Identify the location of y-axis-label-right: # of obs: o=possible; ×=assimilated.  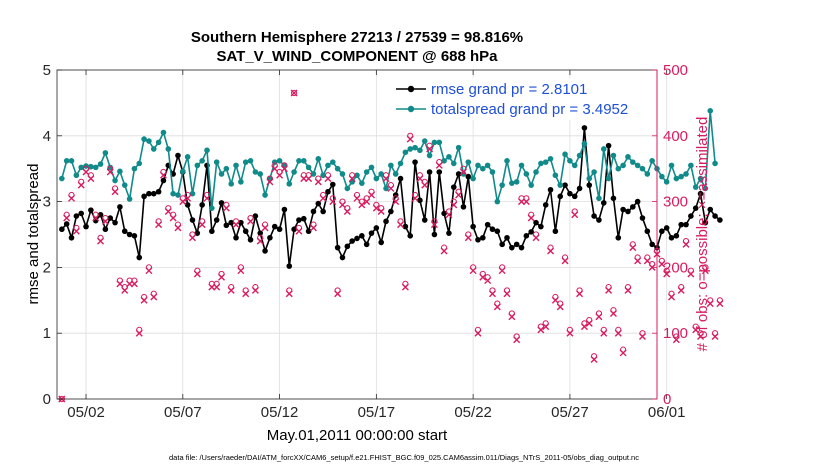
(702, 234).